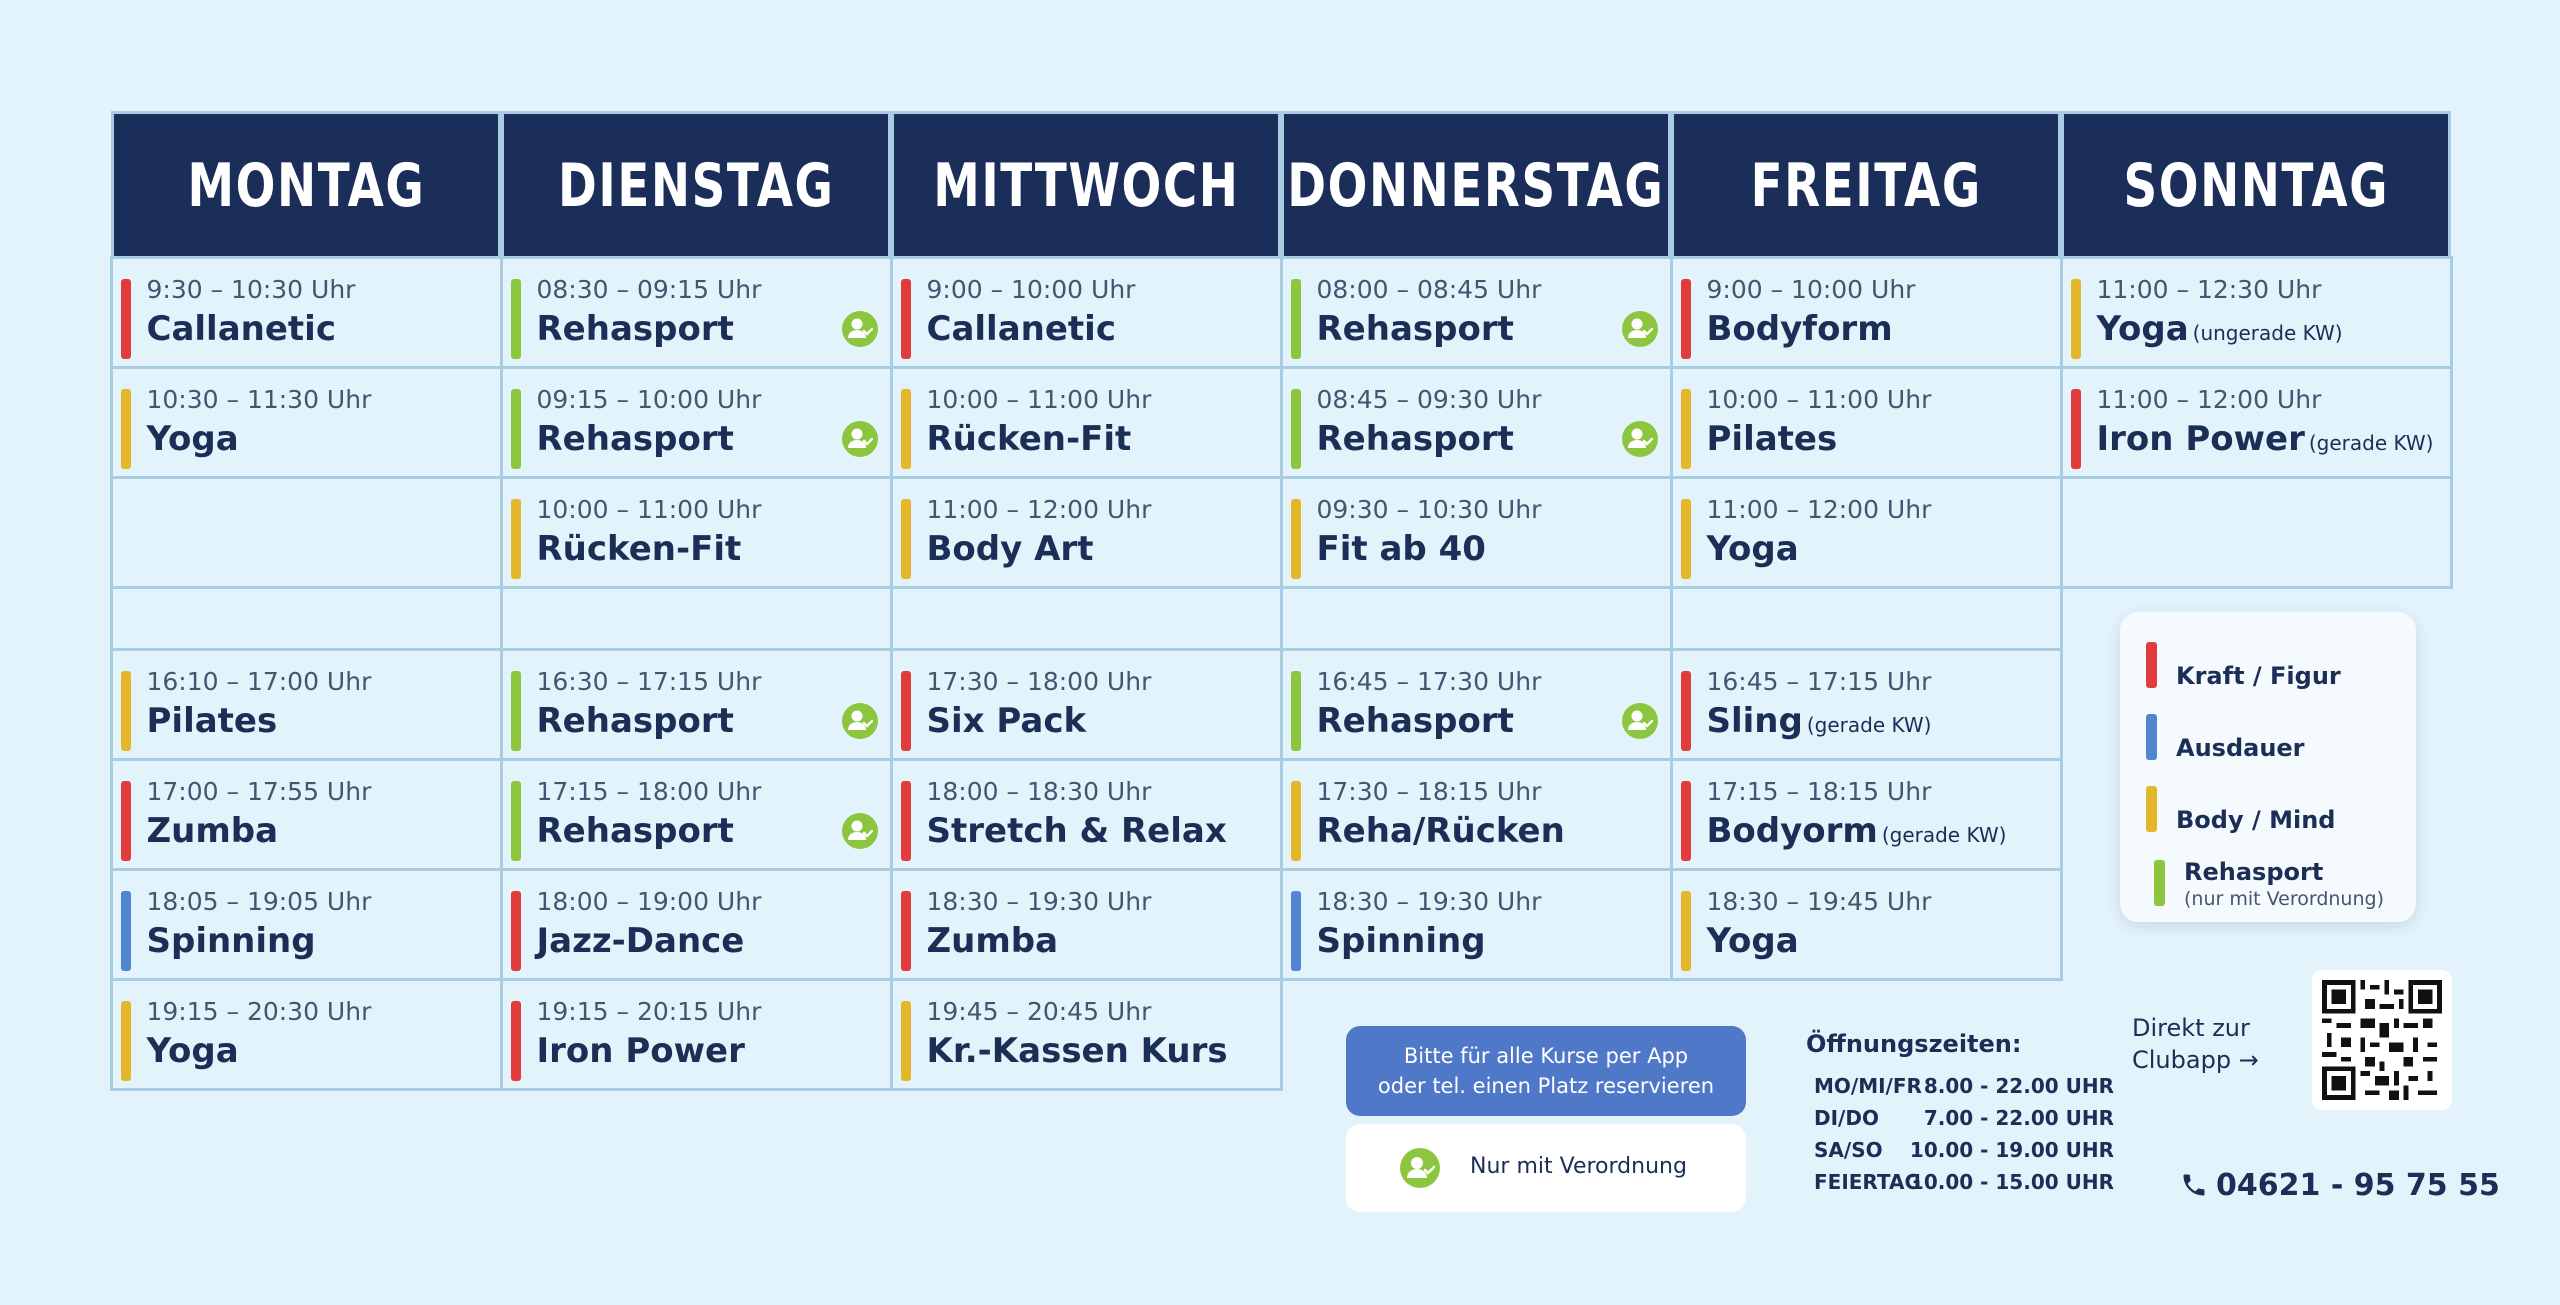  I want to click on course-slot: 08:00 – 08:45 Uhr Rehasport, so click(1476, 312).